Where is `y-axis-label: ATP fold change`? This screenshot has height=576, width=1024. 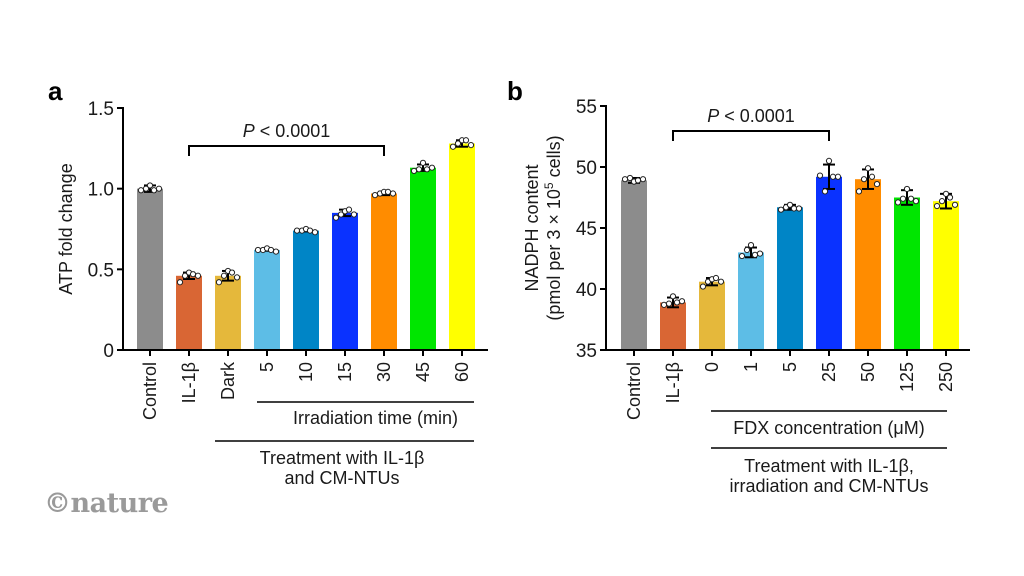
y-axis-label: ATP fold change is located at coordinates (66, 228).